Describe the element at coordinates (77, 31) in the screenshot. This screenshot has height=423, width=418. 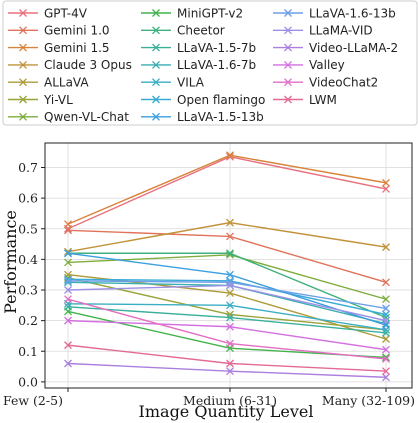
I see `legend-label: Gemini 1.0` at that location.